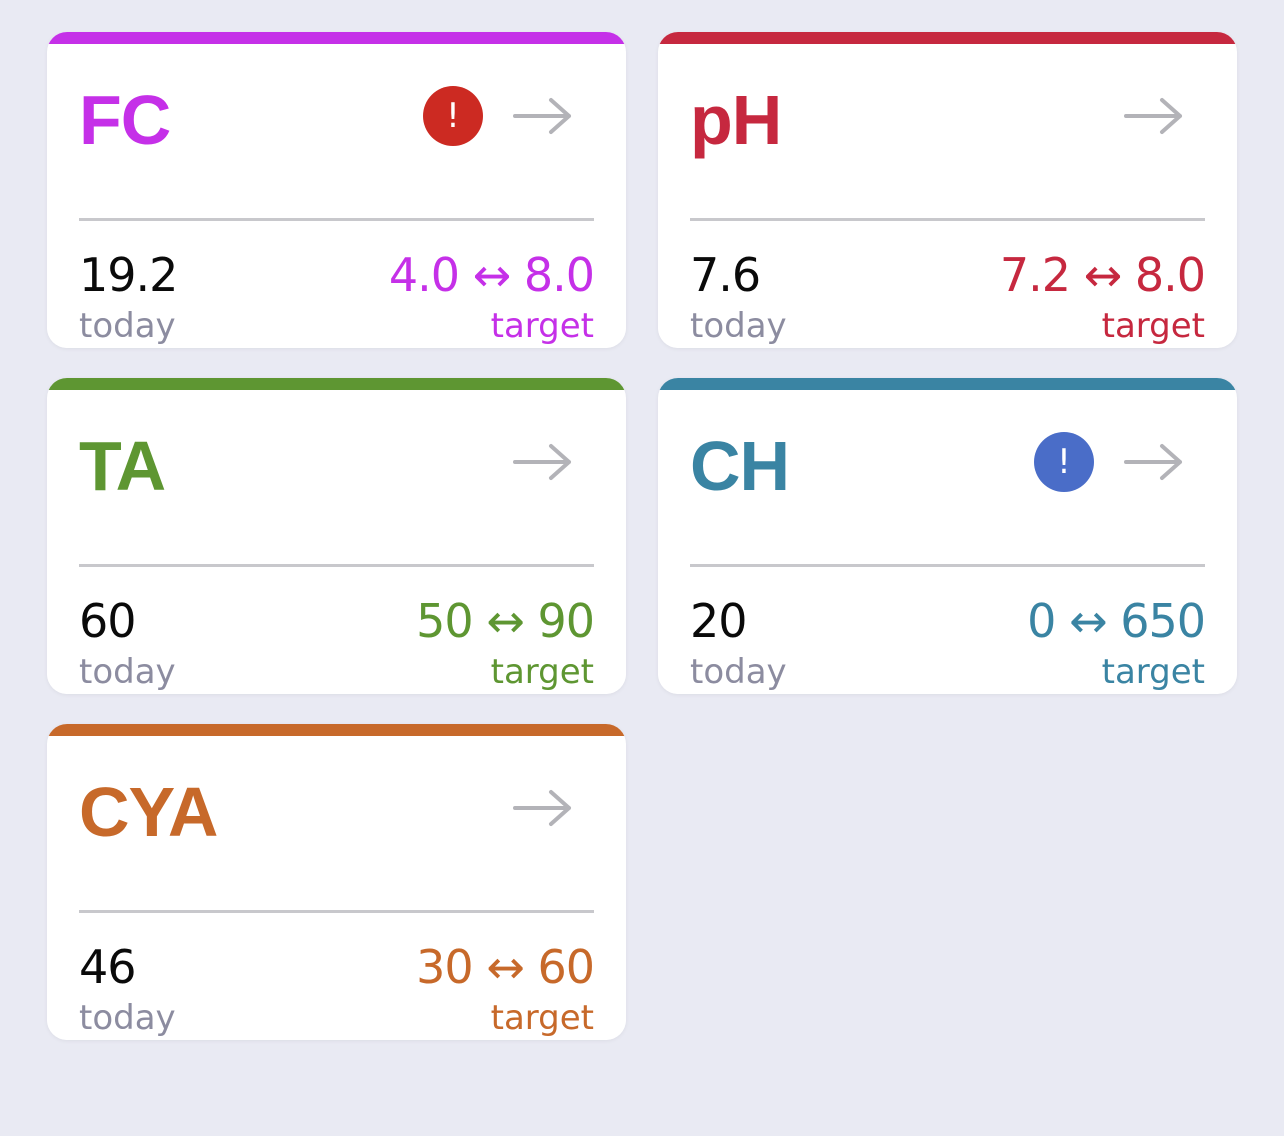 This screenshot has width=1284, height=1136. I want to click on target-range: 30 ↔ 60, so click(505, 967).